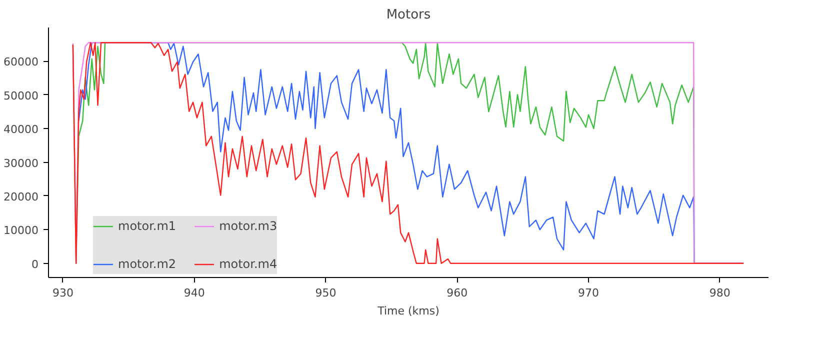 Image resolution: width=814 pixels, height=339 pixels. What do you see at coordinates (194, 293) in the screenshot?
I see `x-tick-label: 940` at bounding box center [194, 293].